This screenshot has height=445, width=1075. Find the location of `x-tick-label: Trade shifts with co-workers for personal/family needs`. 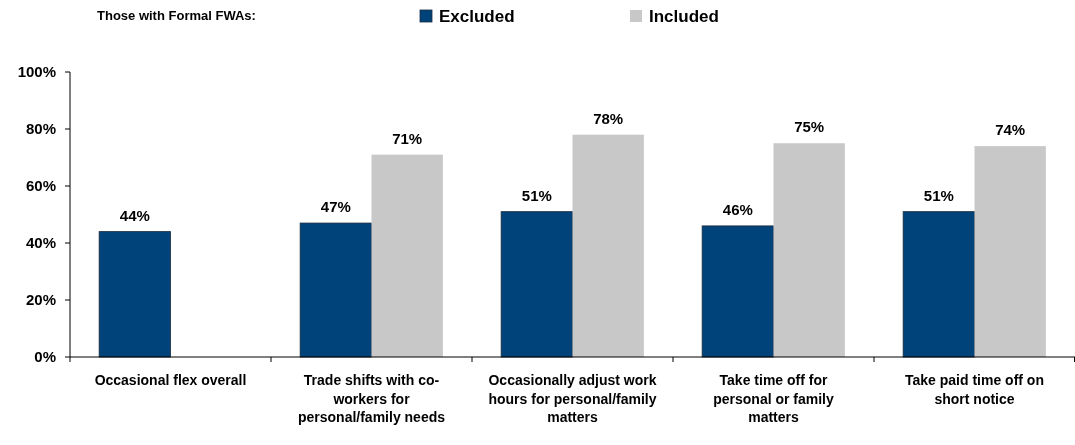

x-tick-label: Trade shifts with co-workers for personal/family needs is located at coordinates (371, 398).